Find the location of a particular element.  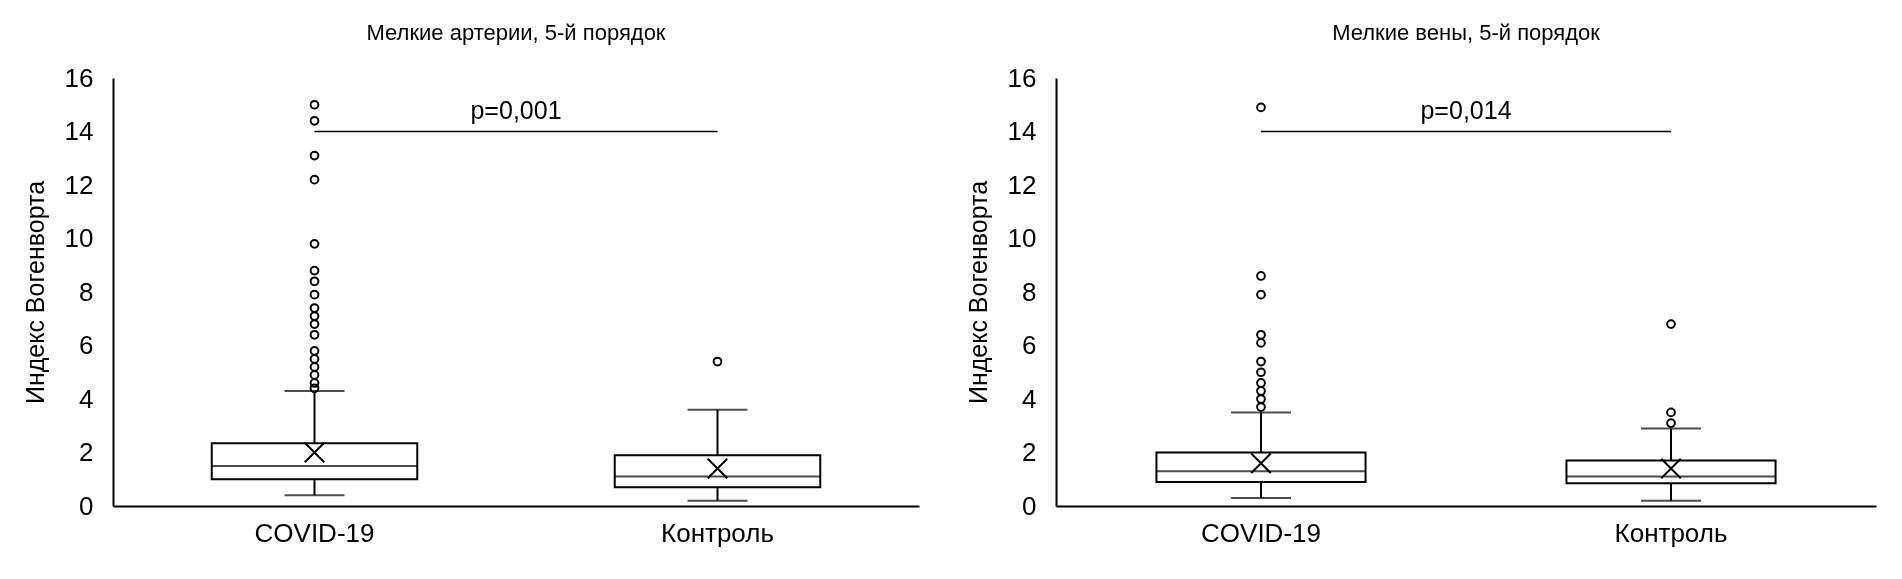

chart-title: Мелкие артерии, 5-й порядок is located at coordinates (516, 32).